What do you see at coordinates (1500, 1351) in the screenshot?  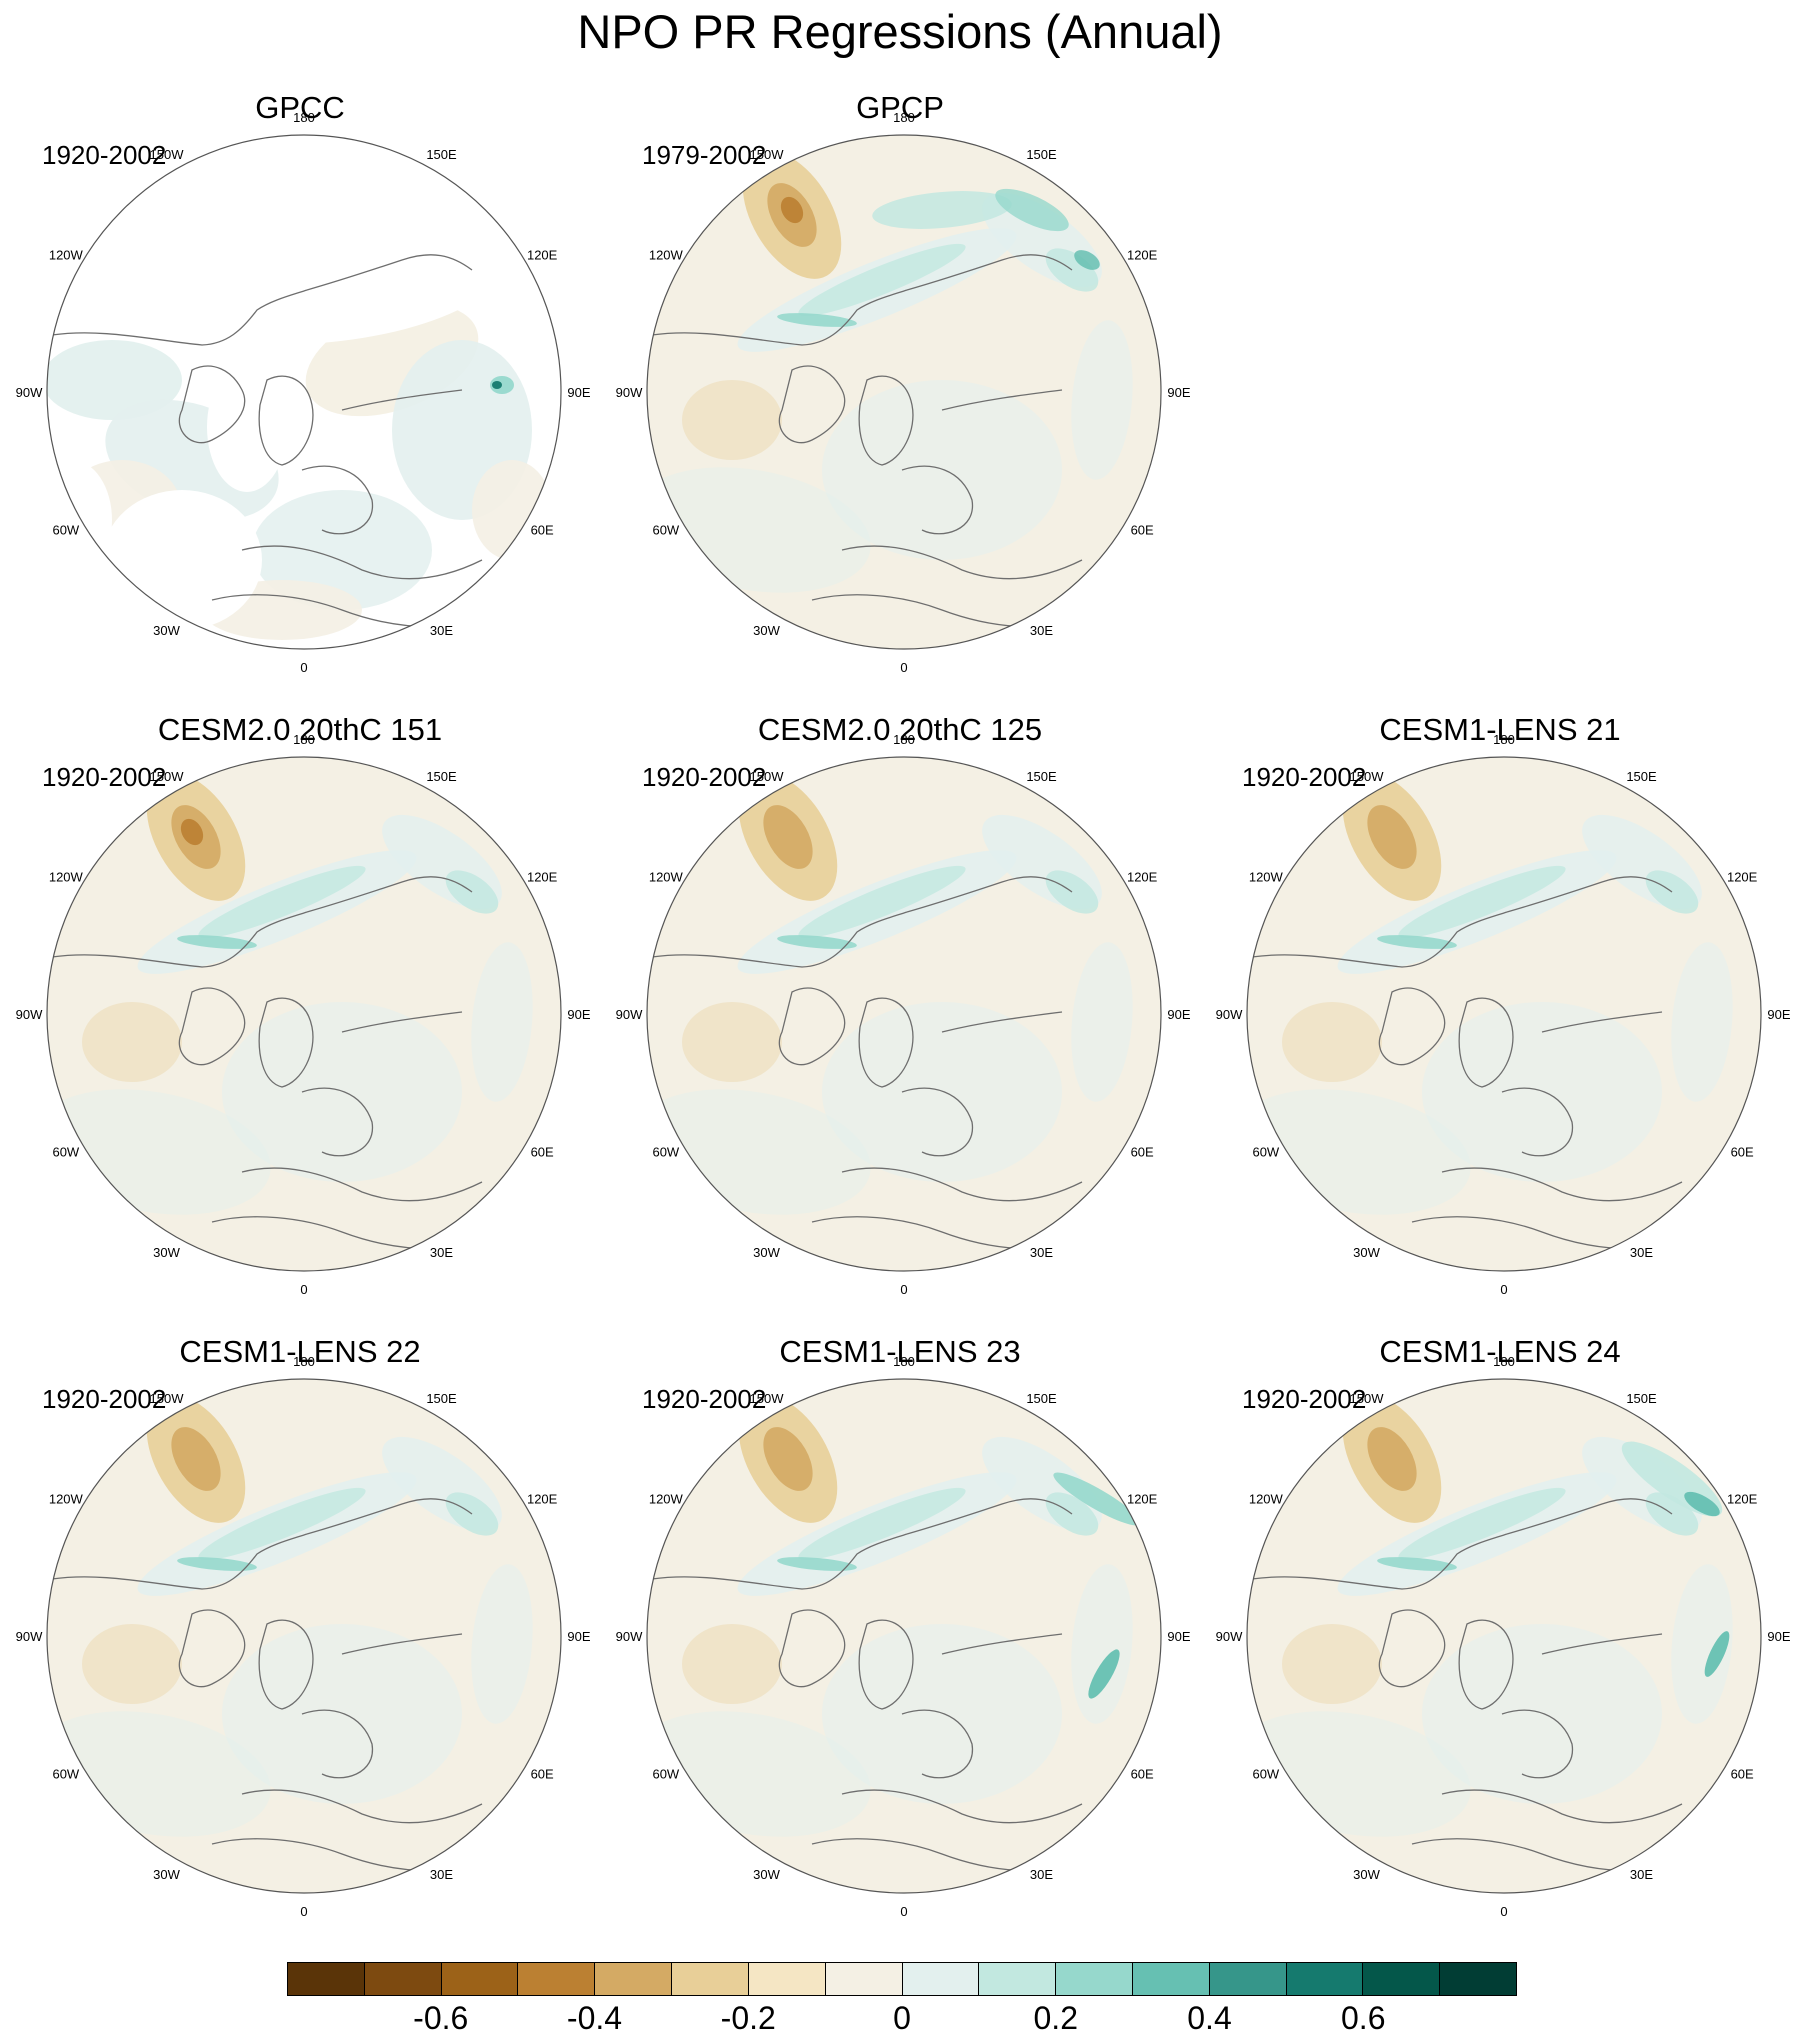 I see `panel-title: CESM1-LENS 24` at bounding box center [1500, 1351].